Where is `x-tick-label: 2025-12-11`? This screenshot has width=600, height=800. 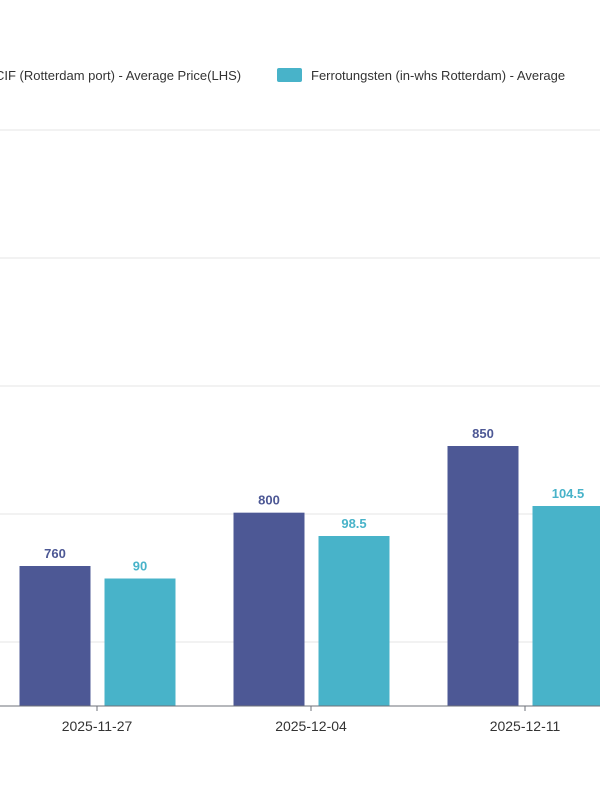
x-tick-label: 2025-12-11 is located at coordinates (525, 726).